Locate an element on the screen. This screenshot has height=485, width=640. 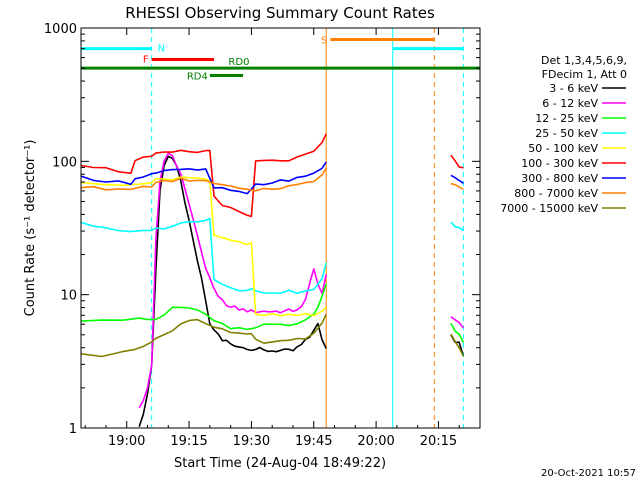
flag-label-2: RD0 is located at coordinates (238, 62).